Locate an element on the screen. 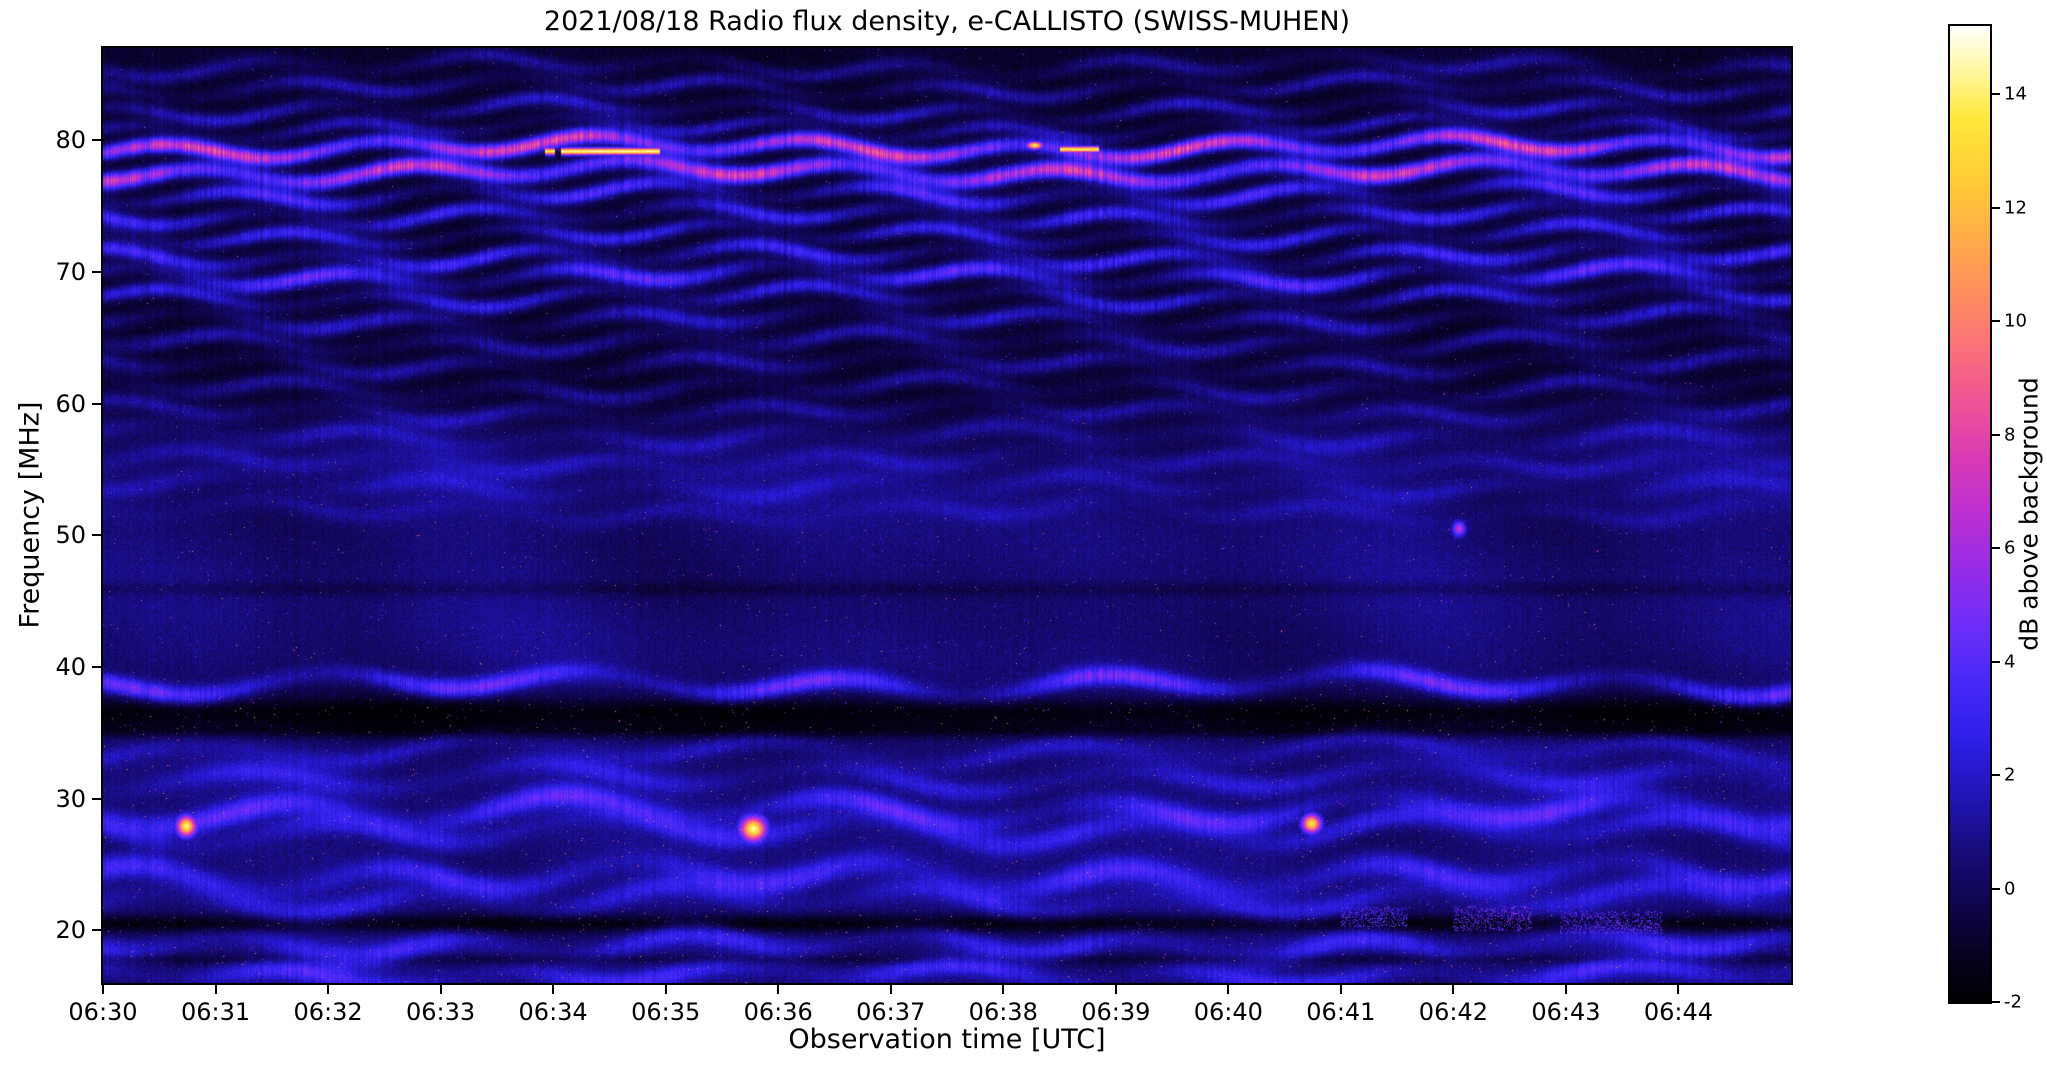 The height and width of the screenshot is (1067, 2047). x-tick-label: 06:32 is located at coordinates (328, 1012).